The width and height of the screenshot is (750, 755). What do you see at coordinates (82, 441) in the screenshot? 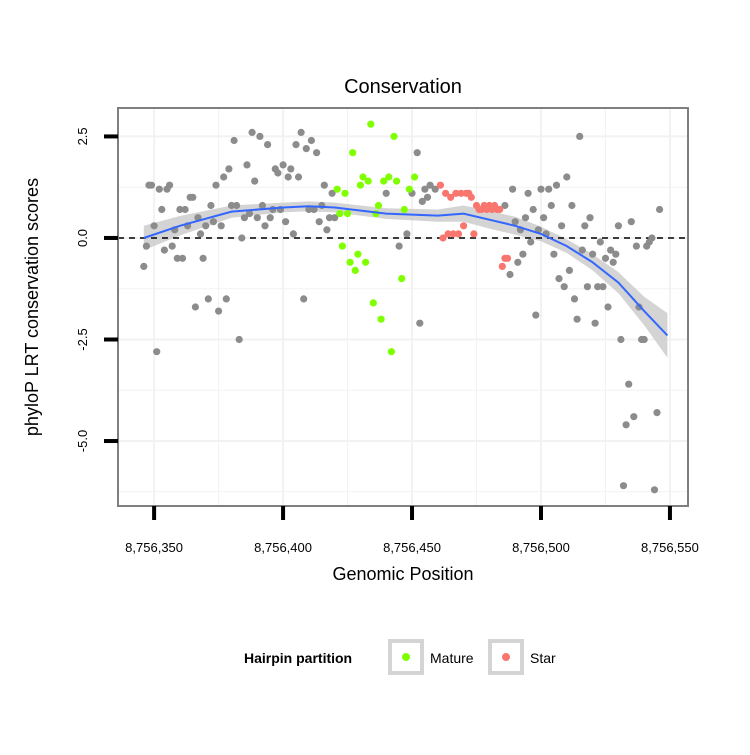
I see `y-axis-tick-label: -5.0` at bounding box center [82, 441].